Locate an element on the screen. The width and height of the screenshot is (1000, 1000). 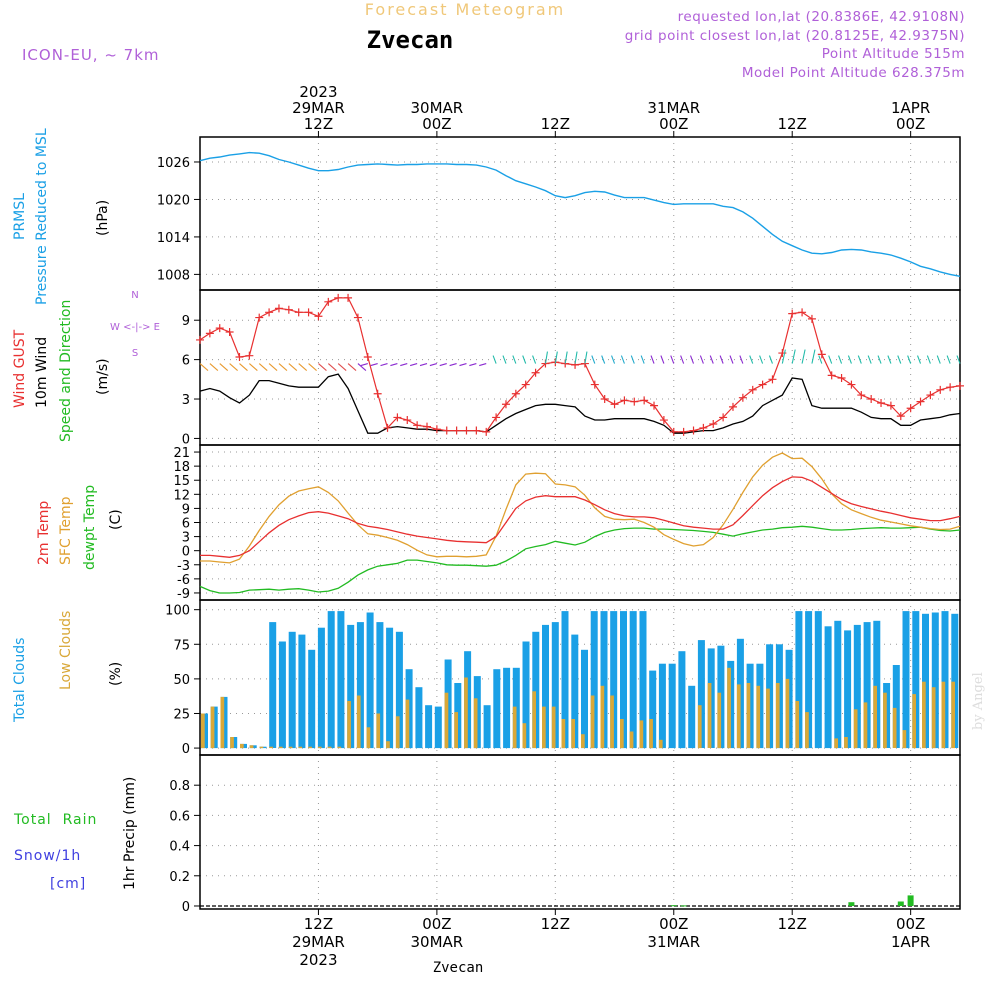
y-tick-label: -3 is located at coordinates (183, 566).